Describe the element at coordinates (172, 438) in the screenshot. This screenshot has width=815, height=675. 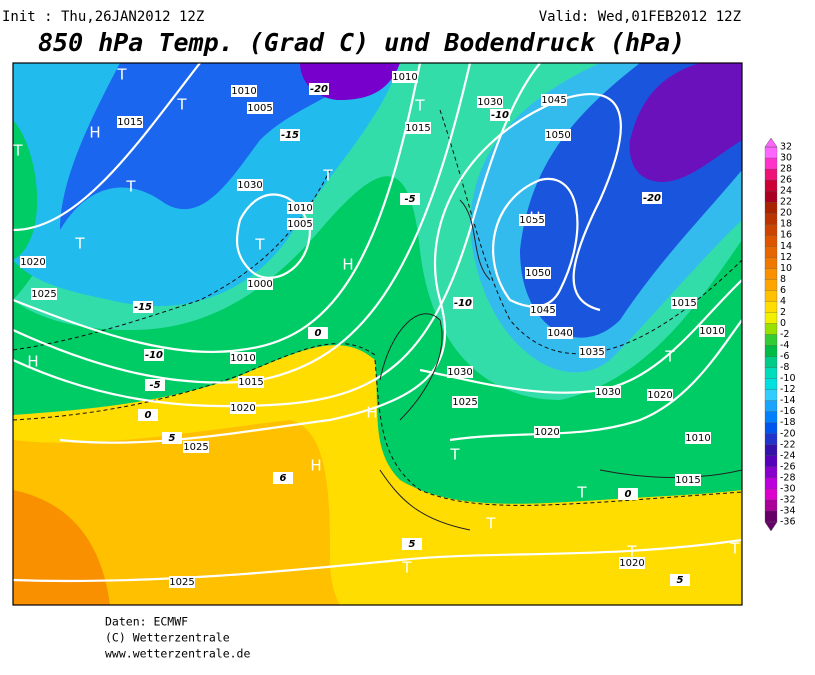
I see `temperature-label: 5` at that location.